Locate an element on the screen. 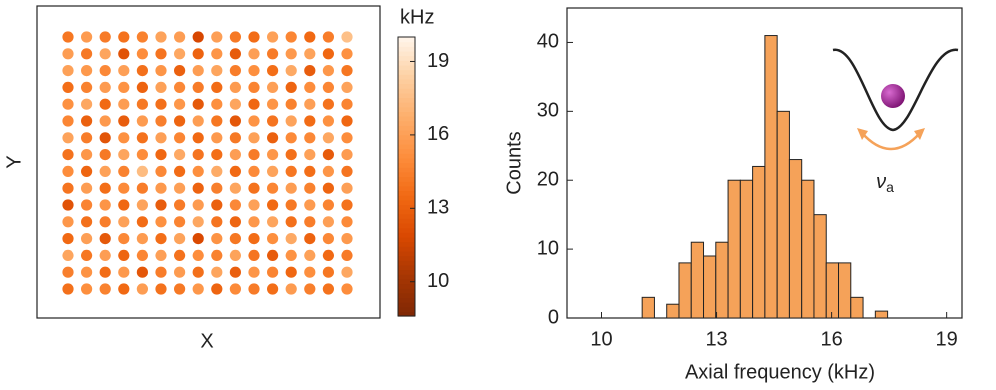  annotation-symbol: ν is located at coordinates (881, 182).